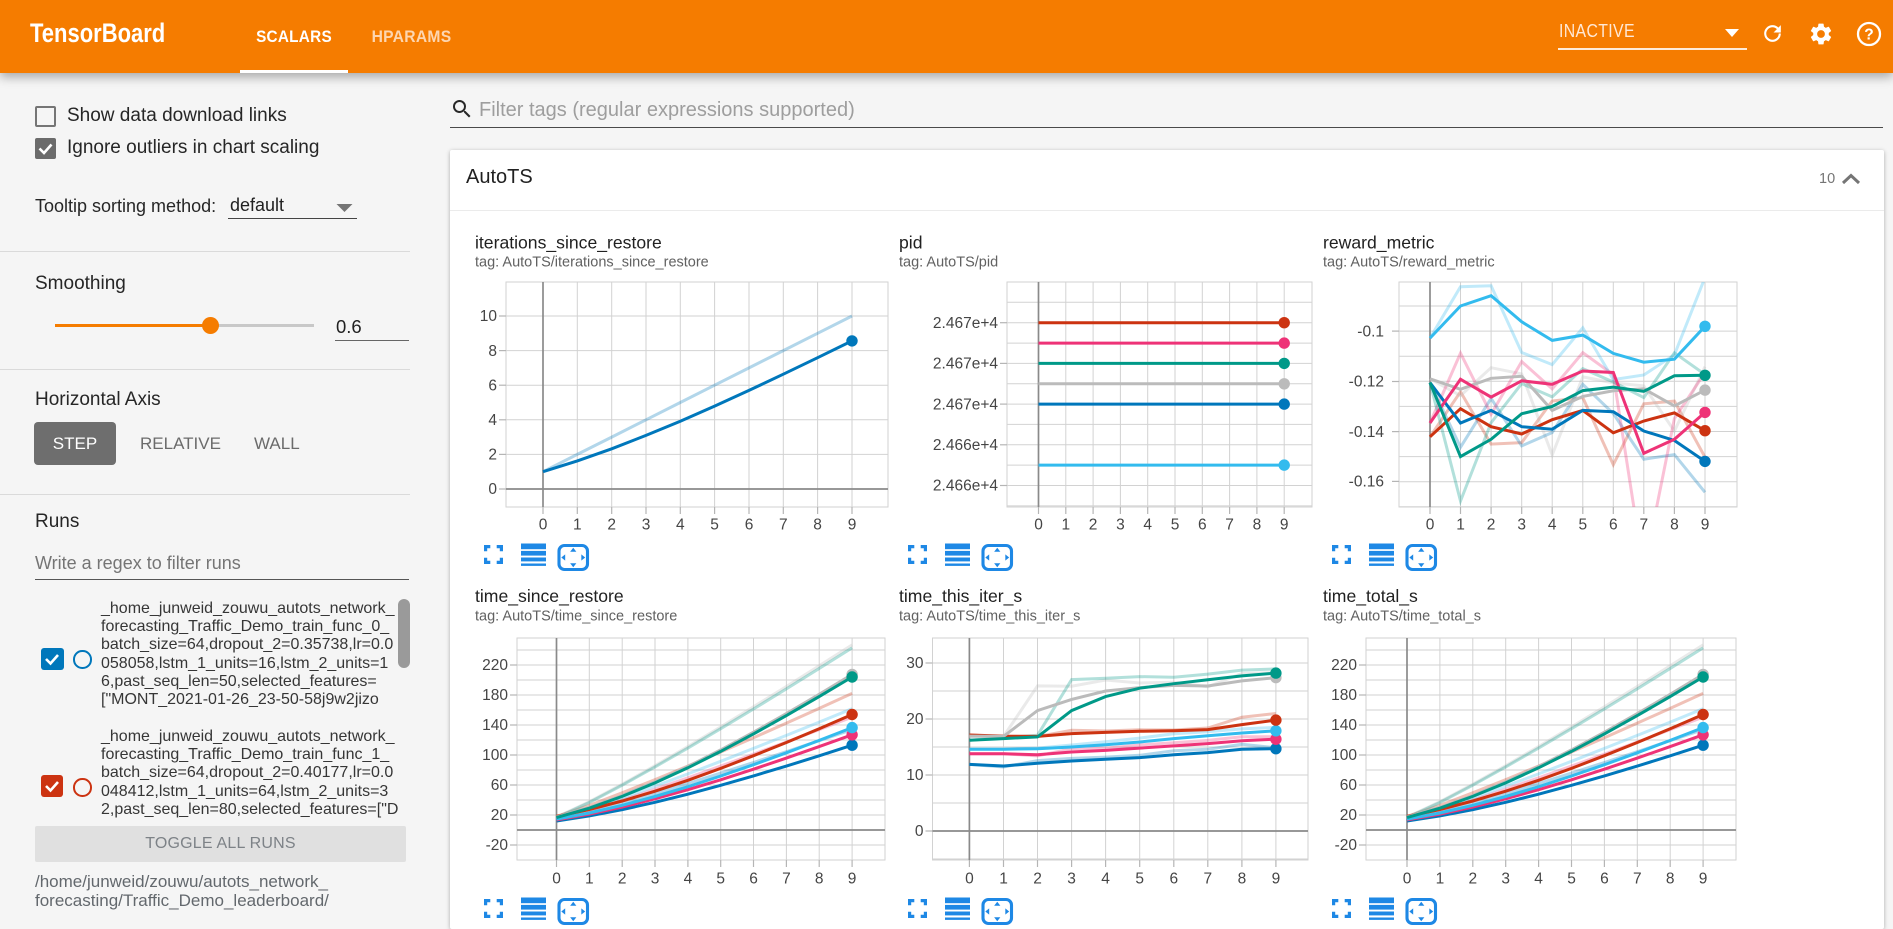  I want to click on svg-text: tag: AutoTS/pid, so click(948, 263).